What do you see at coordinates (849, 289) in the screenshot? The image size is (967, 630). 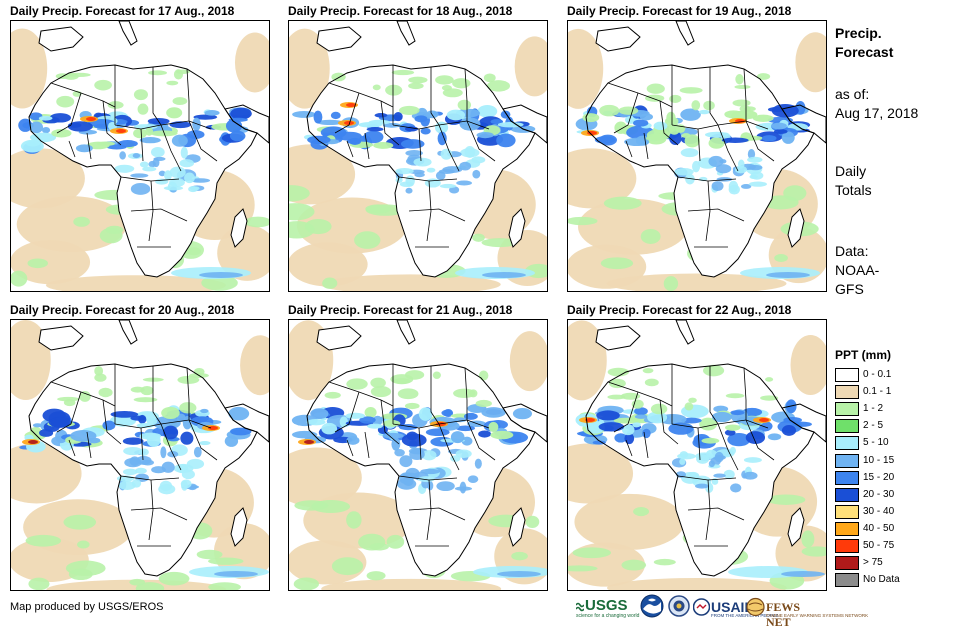 I see `side-data-line3: GFS` at bounding box center [849, 289].